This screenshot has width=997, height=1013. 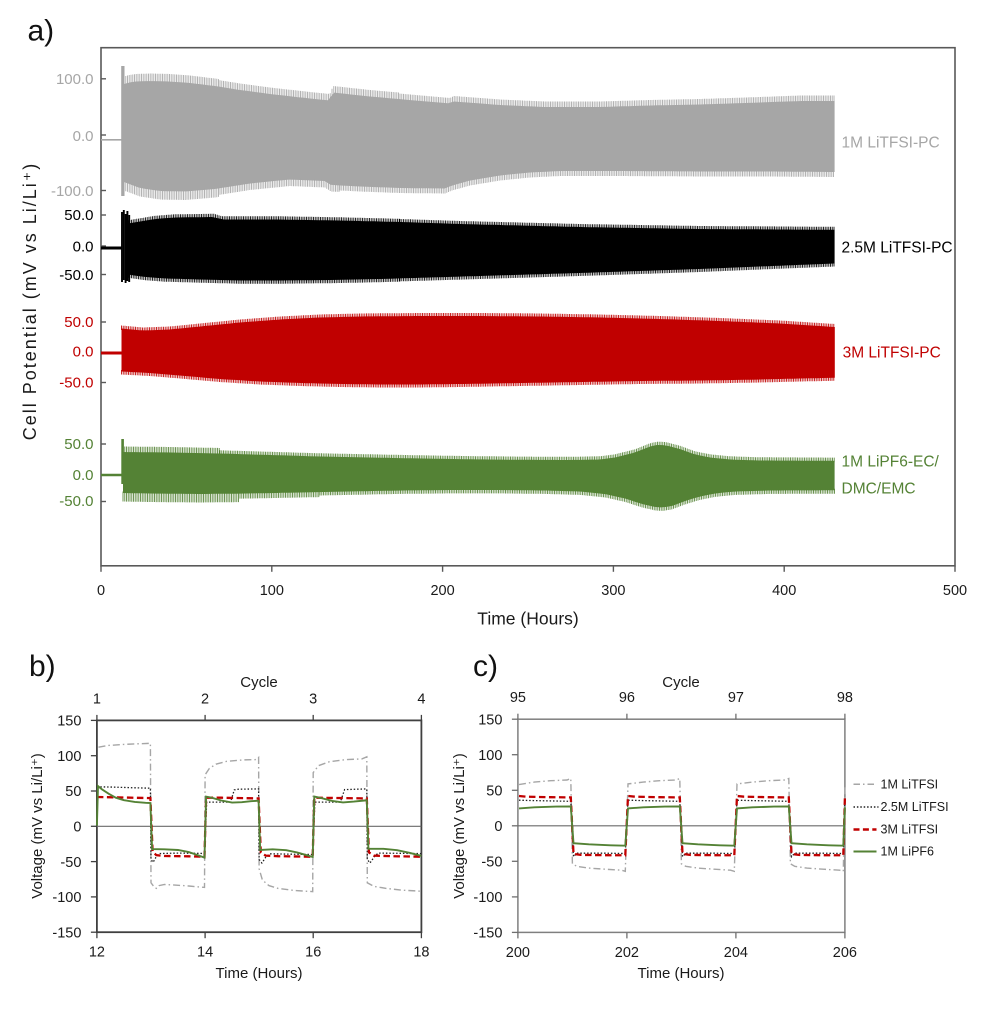 I want to click on svg-text: 500, so click(x=955, y=591).